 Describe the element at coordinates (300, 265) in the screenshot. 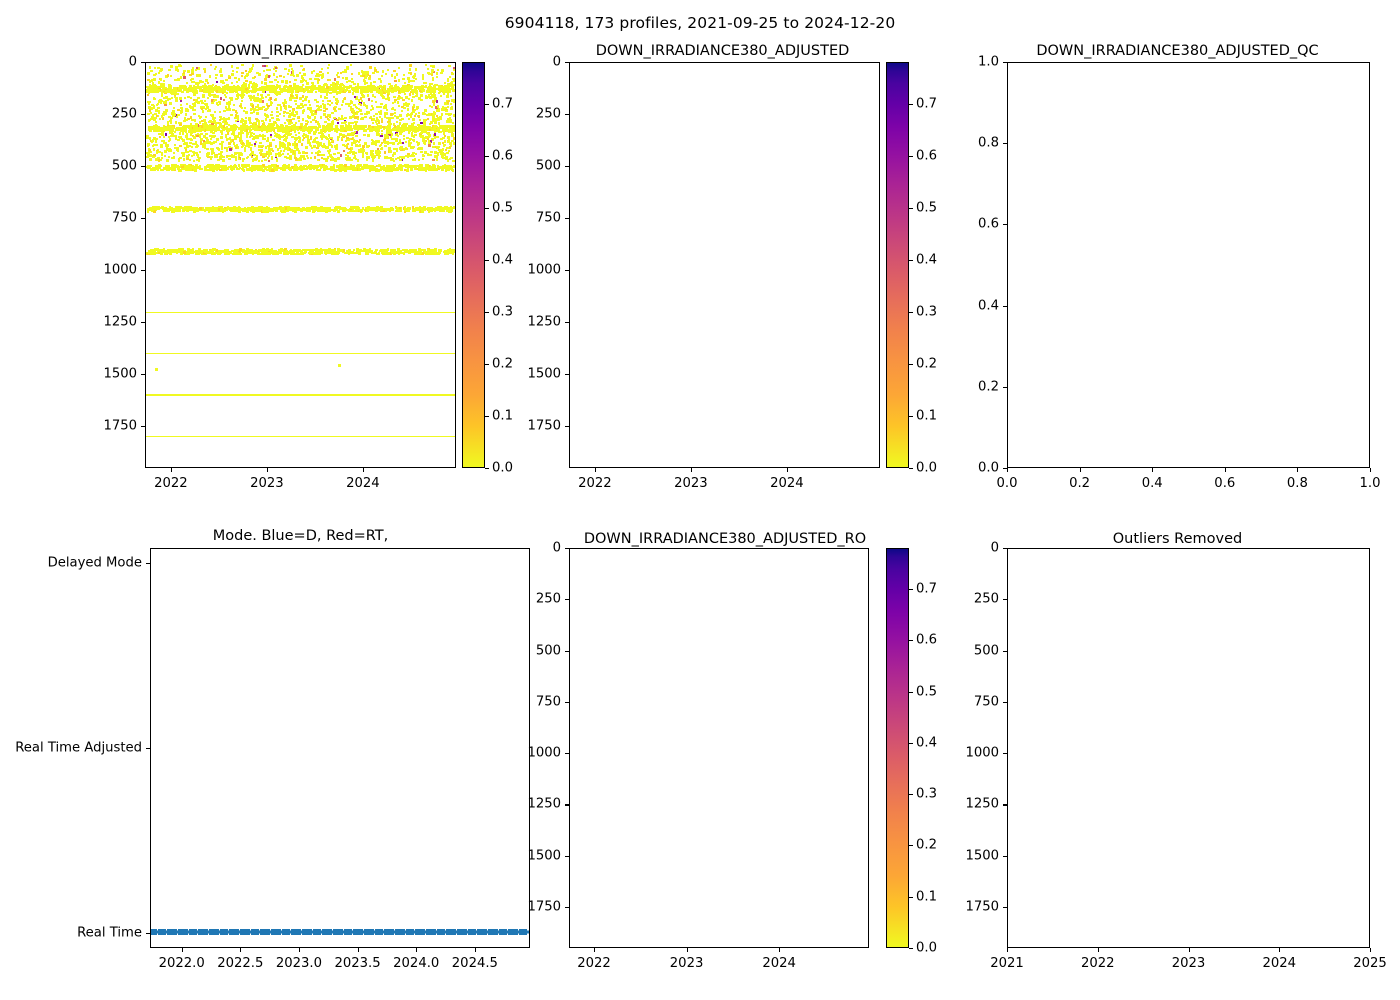

I see `plot-area-down-irradiance380` at that location.